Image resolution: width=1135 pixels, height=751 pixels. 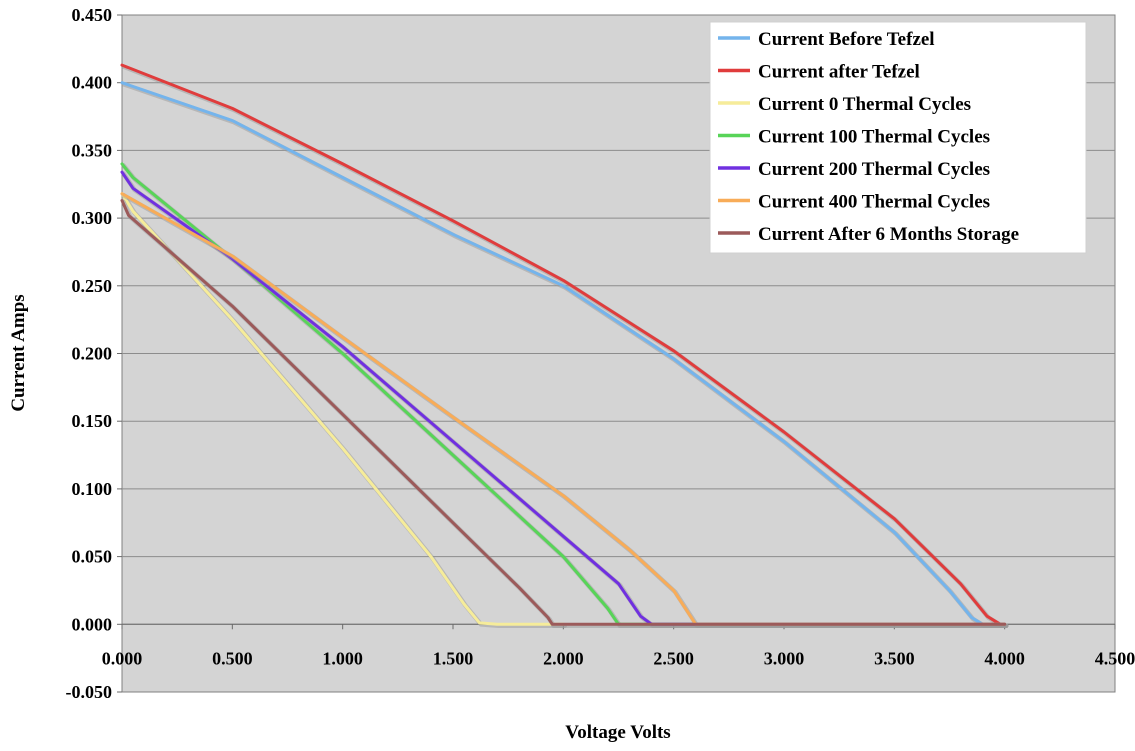 I want to click on y-tick-label: -0.050, so click(x=89, y=692).